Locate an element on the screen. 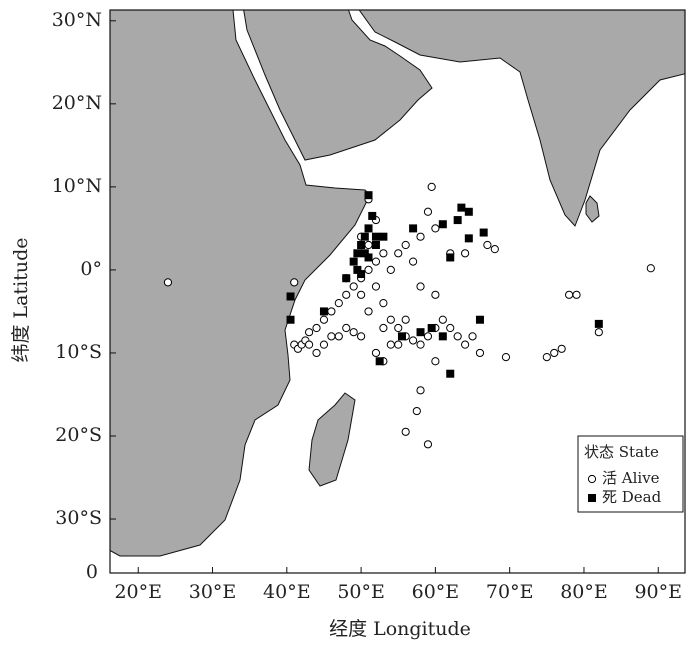 This screenshot has height=649, width=700. y-tick-label: 0° is located at coordinates (91, 269).